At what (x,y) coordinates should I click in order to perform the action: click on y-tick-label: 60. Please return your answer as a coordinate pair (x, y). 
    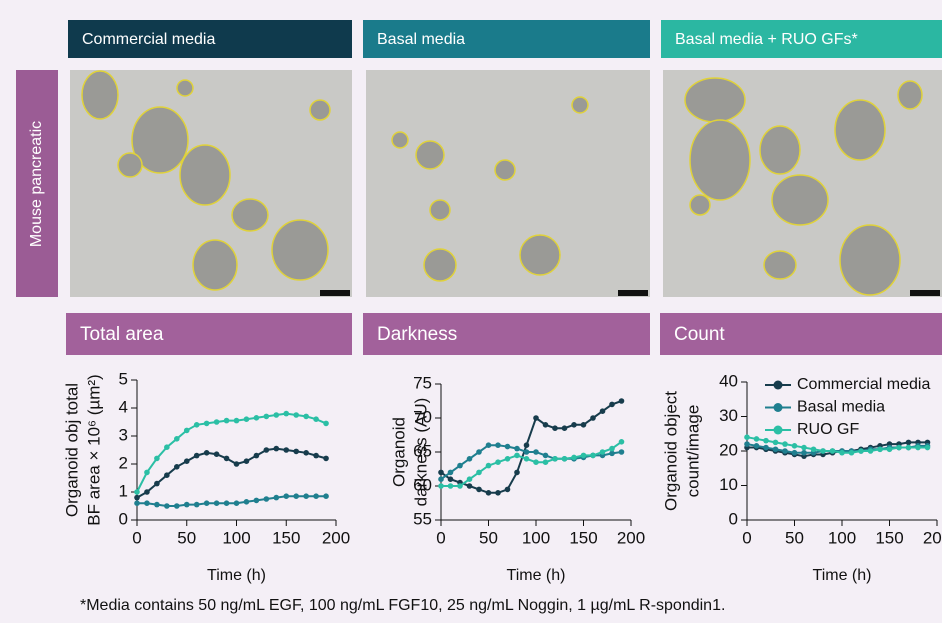
    Looking at the image, I should click on (422, 484).